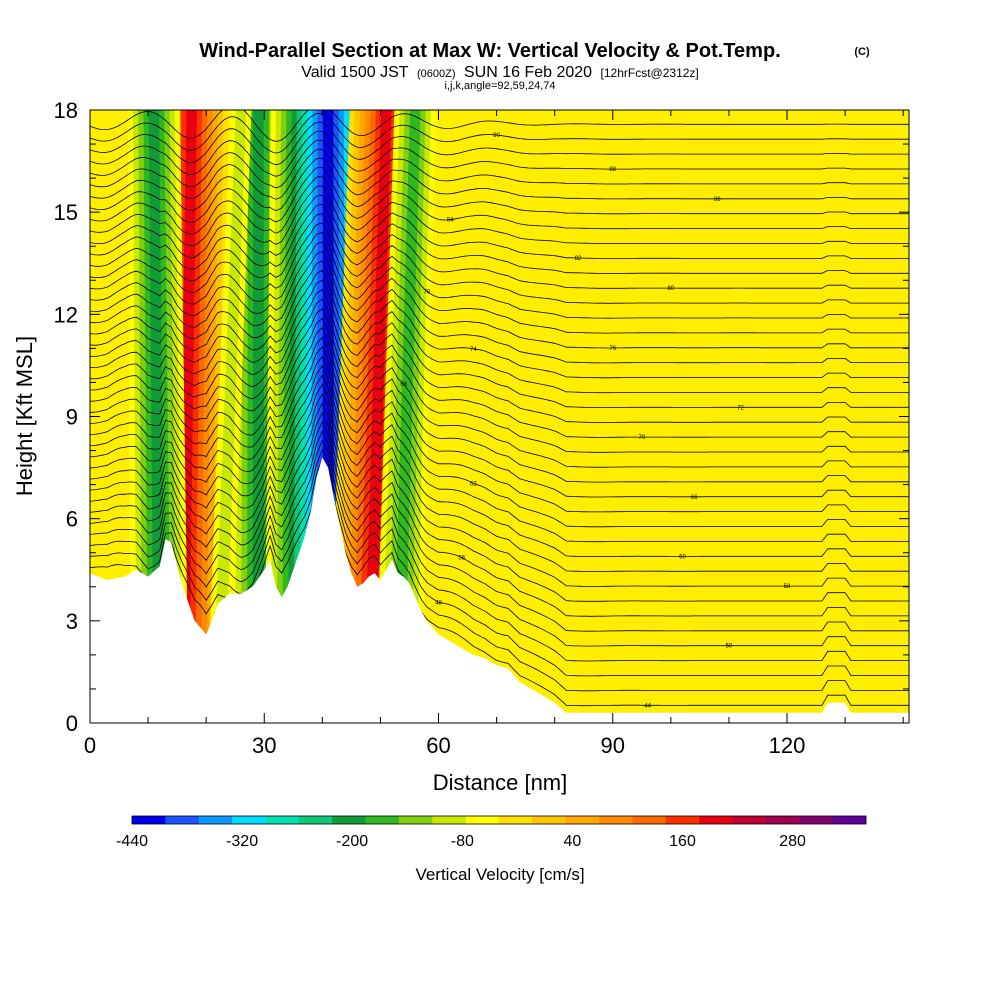  What do you see at coordinates (438, 745) in the screenshot?
I see `x-tick-label: 60` at bounding box center [438, 745].